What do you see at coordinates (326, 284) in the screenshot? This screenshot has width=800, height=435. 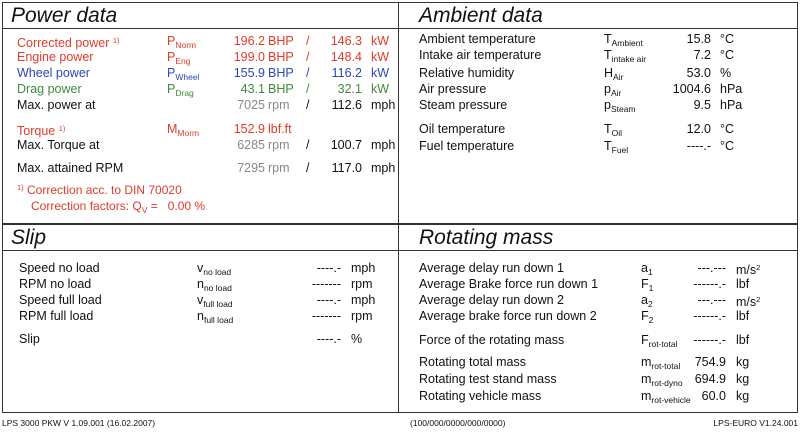 I see `rpm-no-load-value: -------` at bounding box center [326, 284].